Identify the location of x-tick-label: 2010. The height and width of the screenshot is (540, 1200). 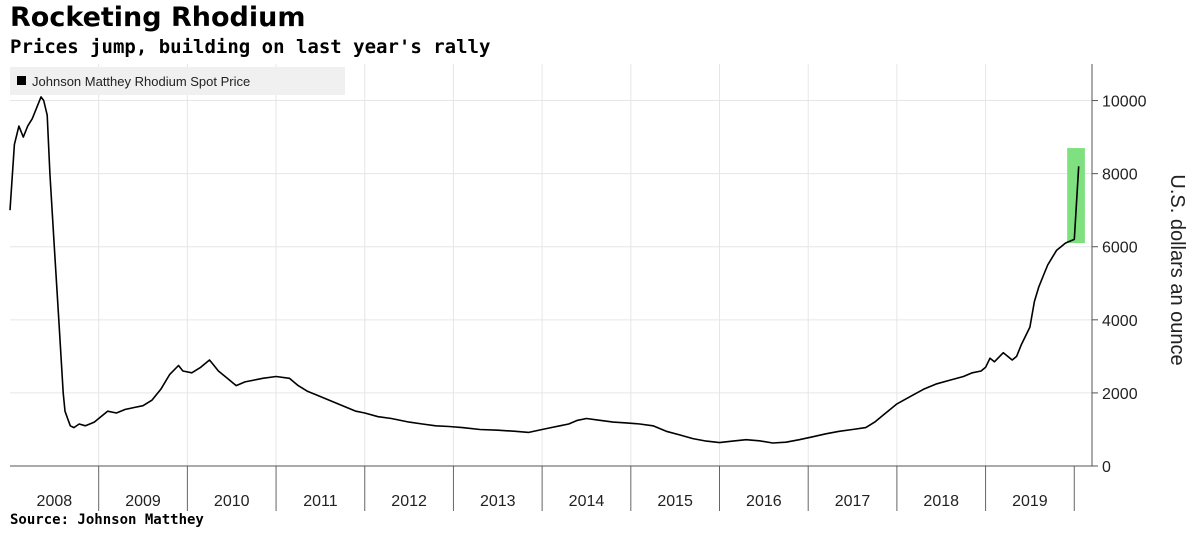
(232, 501).